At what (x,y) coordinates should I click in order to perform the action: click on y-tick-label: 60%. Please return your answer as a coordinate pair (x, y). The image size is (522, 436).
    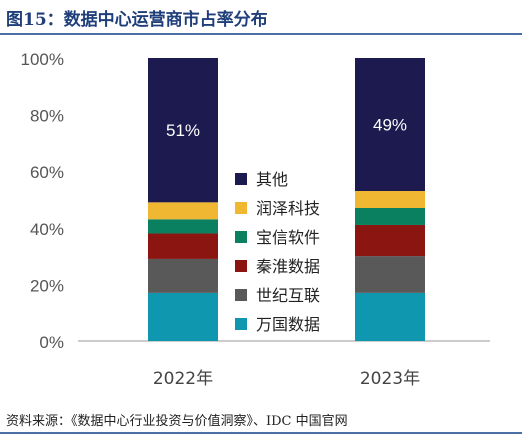
    Looking at the image, I should click on (47, 172).